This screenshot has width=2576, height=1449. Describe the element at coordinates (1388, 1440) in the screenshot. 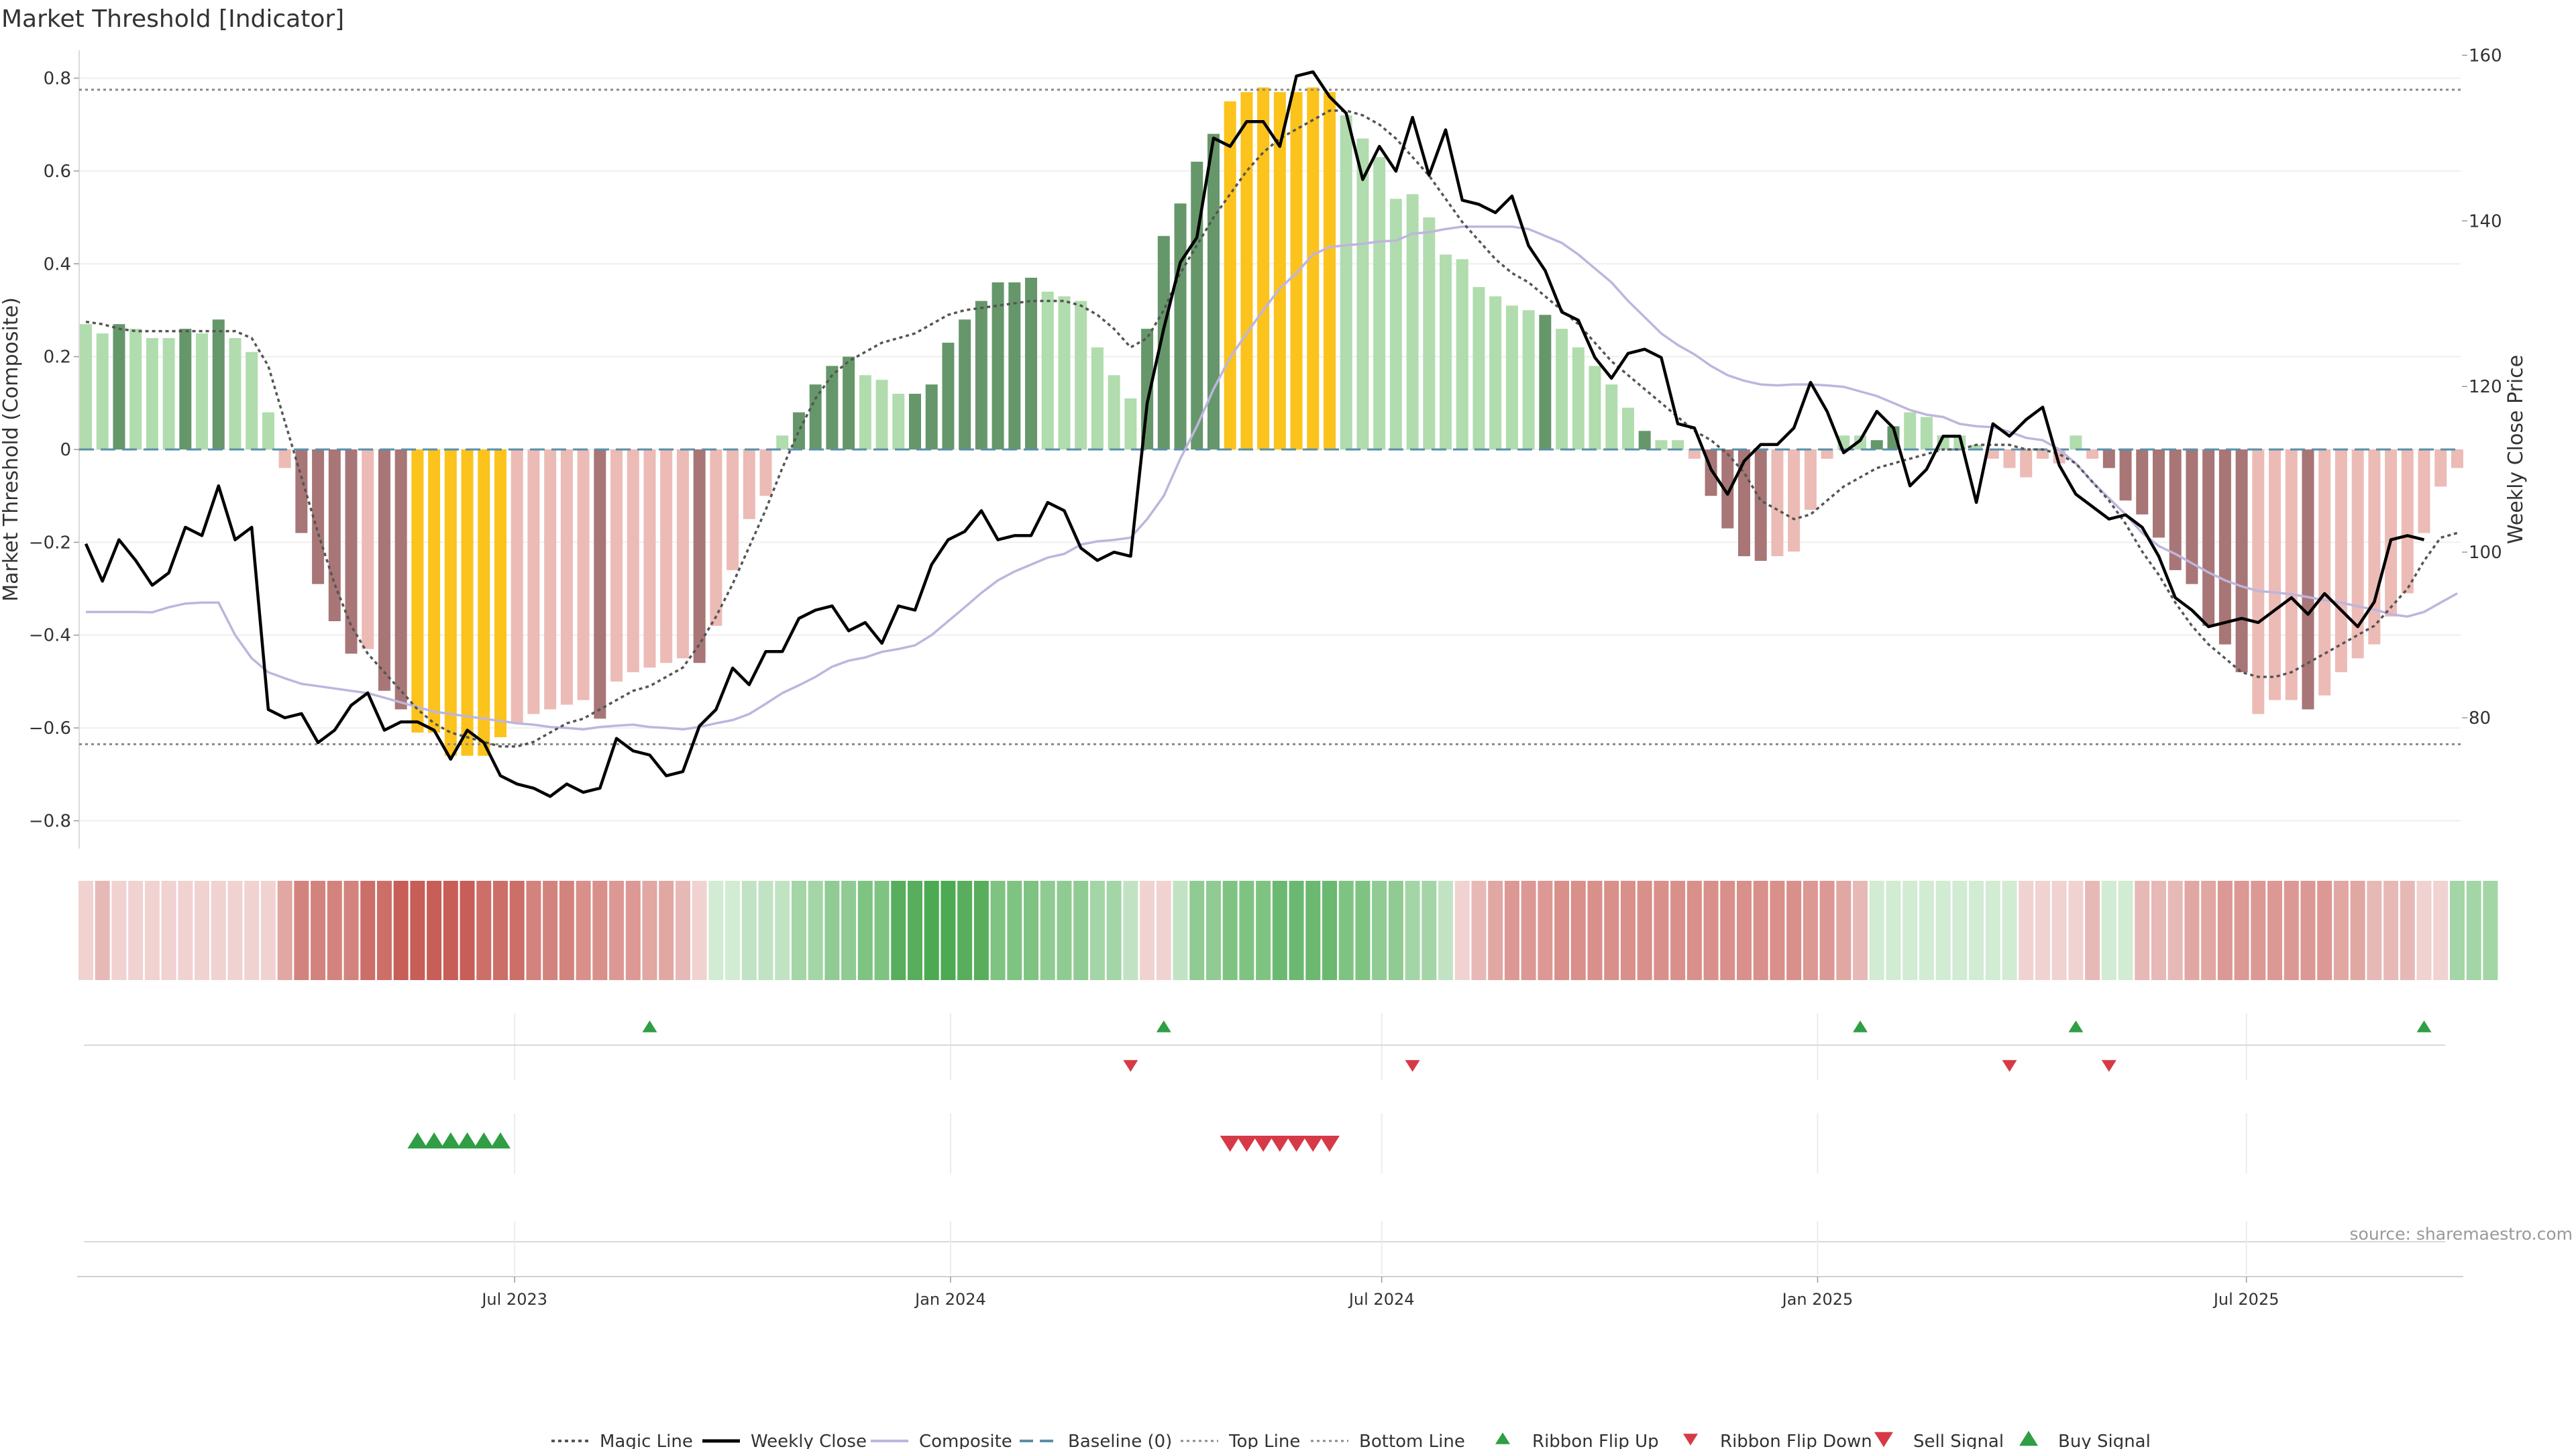

I see `legend-item: Bottom Line` at that location.